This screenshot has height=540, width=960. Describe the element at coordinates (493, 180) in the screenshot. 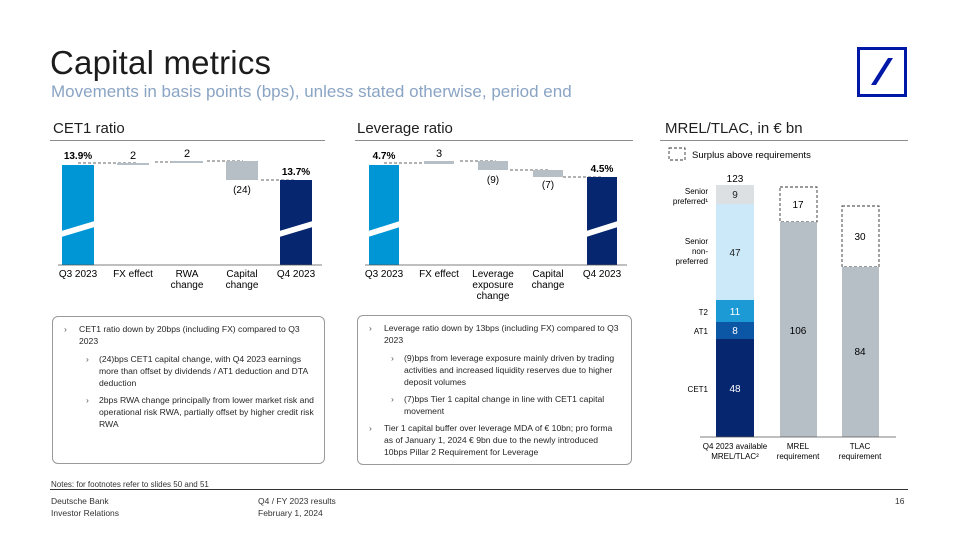

I see `lev-label-exposure: (9)` at that location.